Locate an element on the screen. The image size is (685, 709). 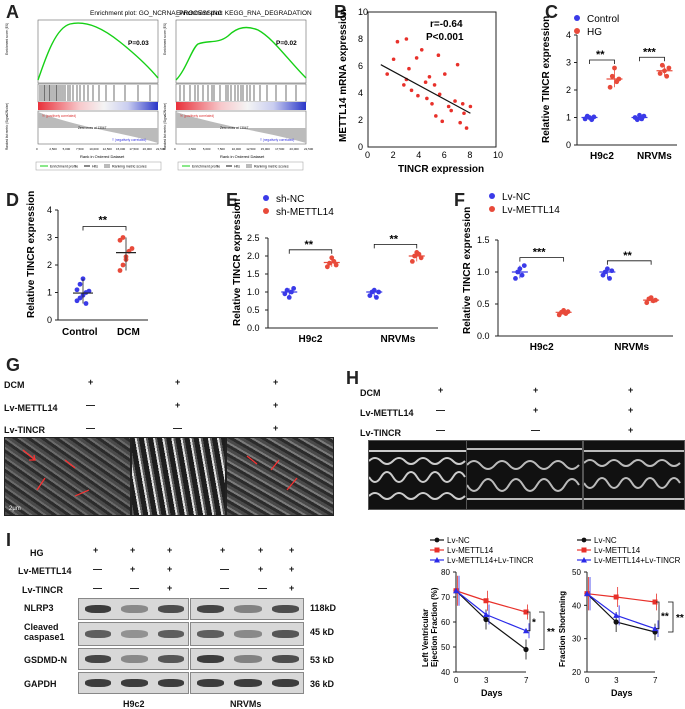
h-mark: + is located at coordinates (631, 410).